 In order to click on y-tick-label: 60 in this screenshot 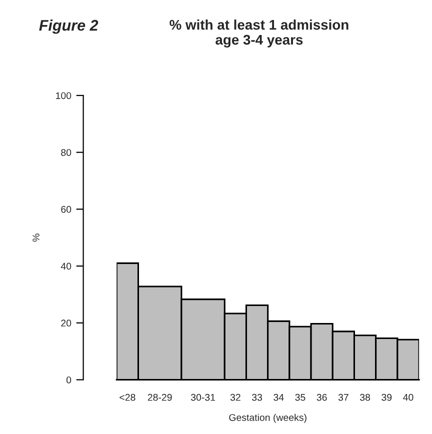, I will do `click(66, 209)`.